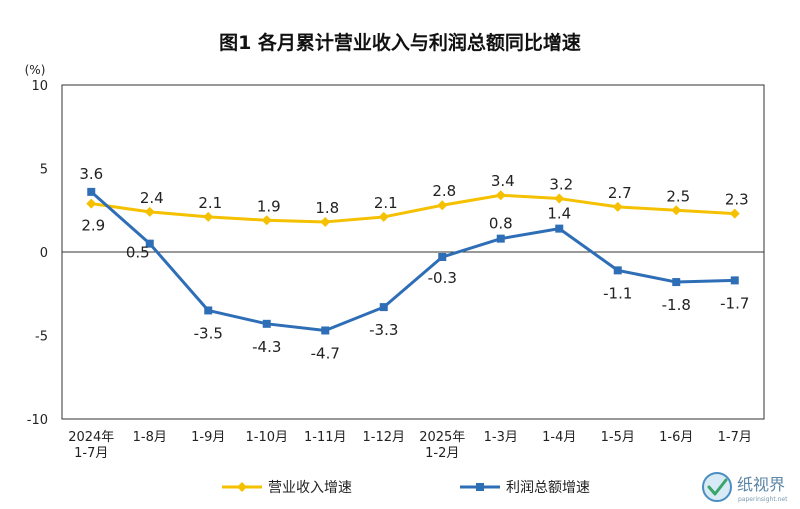 The width and height of the screenshot is (800, 509). Describe the element at coordinates (617, 293) in the screenshot. I see `data-label: -1.1` at that location.